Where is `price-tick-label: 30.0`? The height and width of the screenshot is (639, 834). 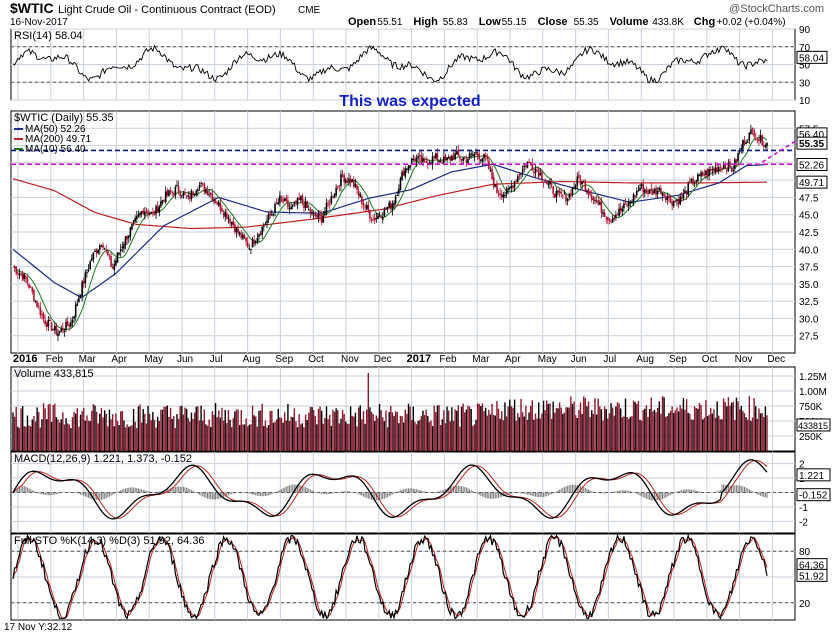
price-tick-label: 30.0 is located at coordinates (809, 319).